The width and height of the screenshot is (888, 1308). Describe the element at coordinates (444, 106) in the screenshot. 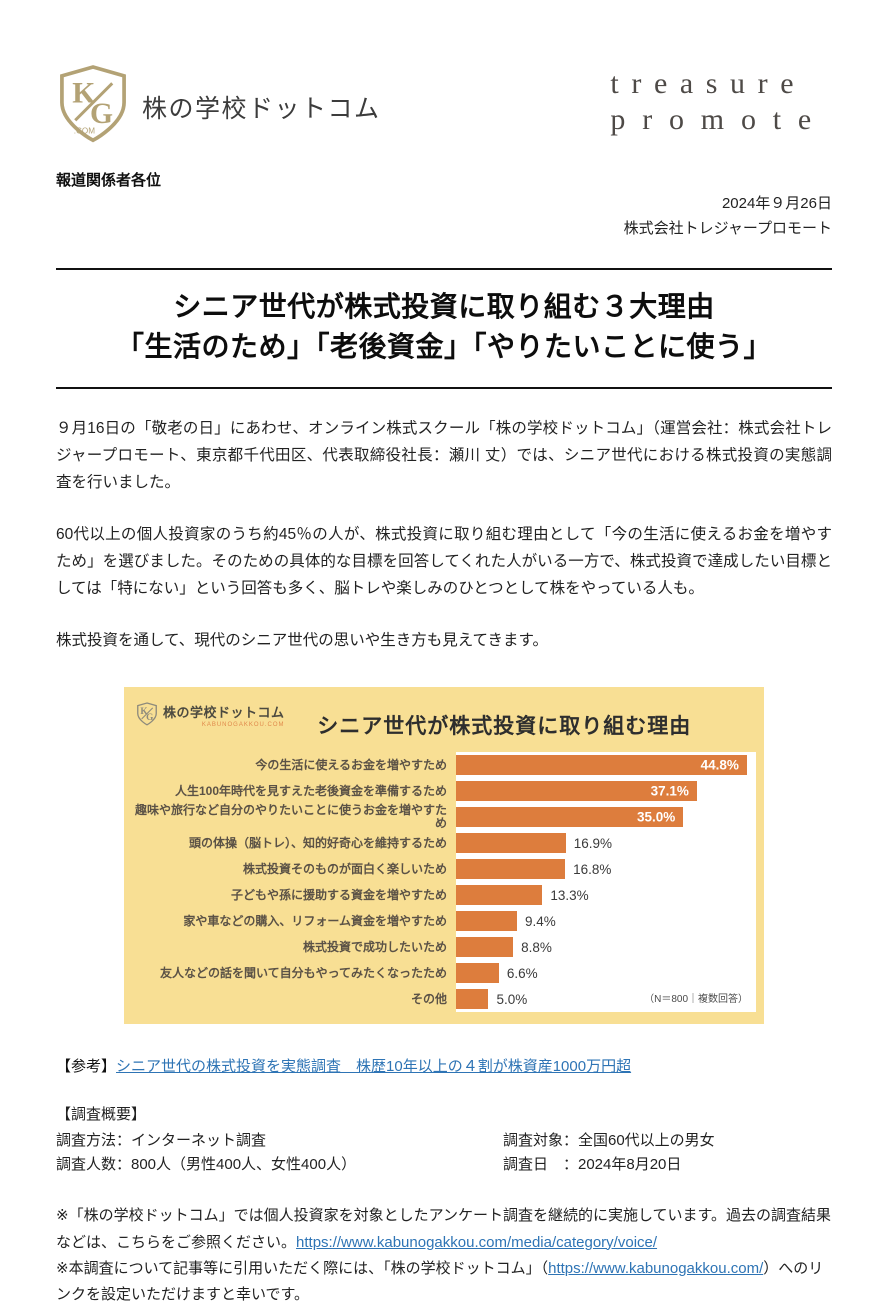

I see `page-header: K G .COM 株の学校ドットコム treasure promote` at that location.